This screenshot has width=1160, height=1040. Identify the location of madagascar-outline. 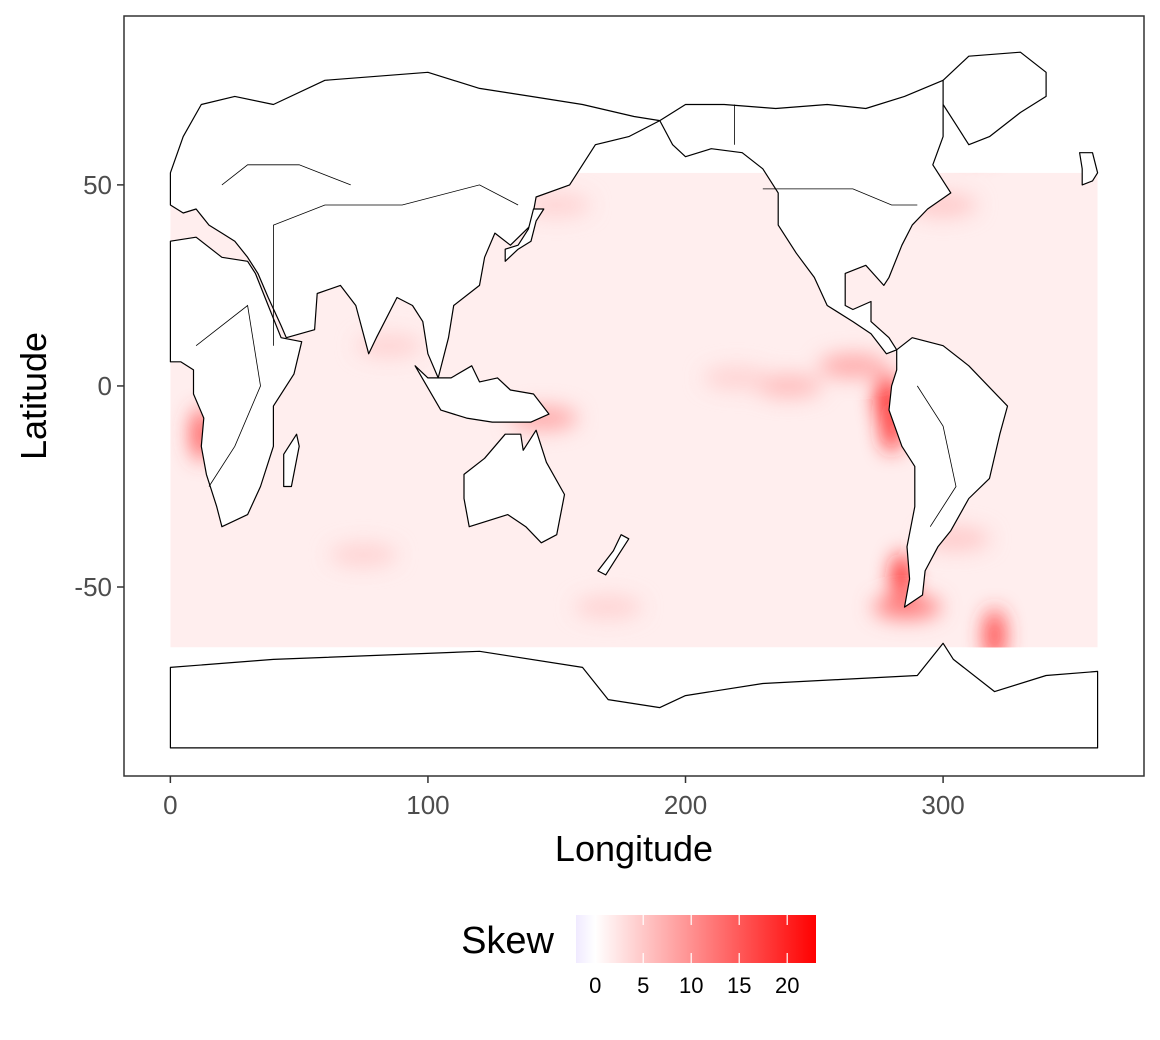
(291, 460).